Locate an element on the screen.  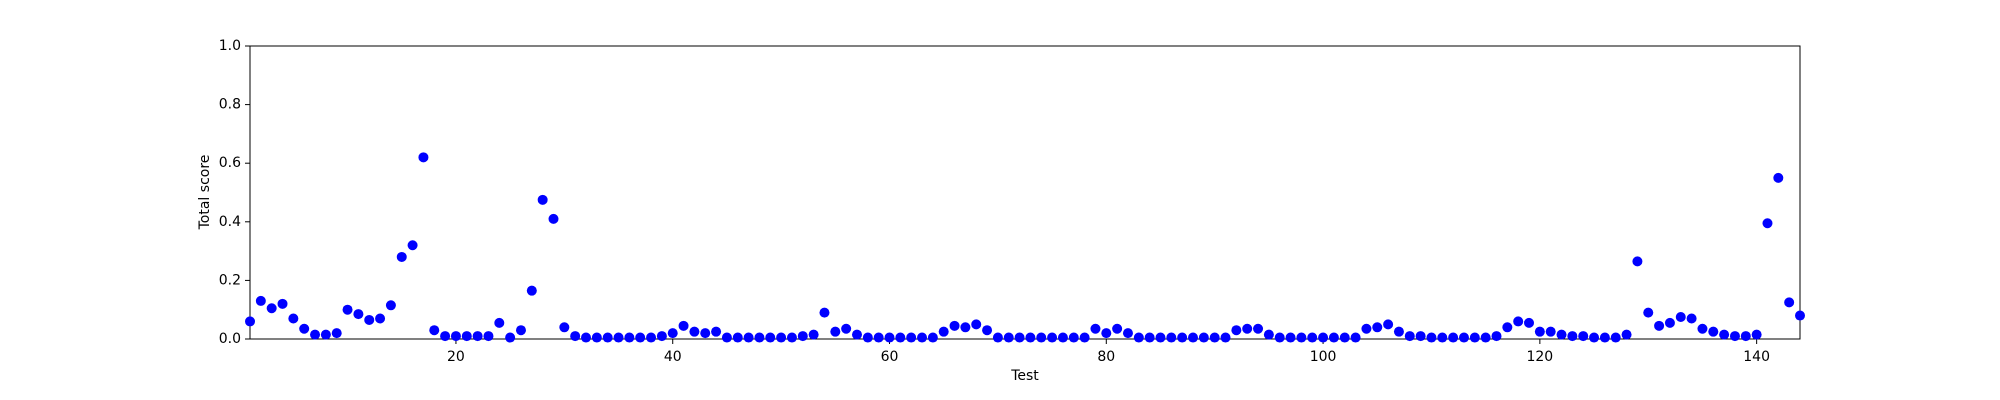
x-tick-label: 100 is located at coordinates (1323, 357).